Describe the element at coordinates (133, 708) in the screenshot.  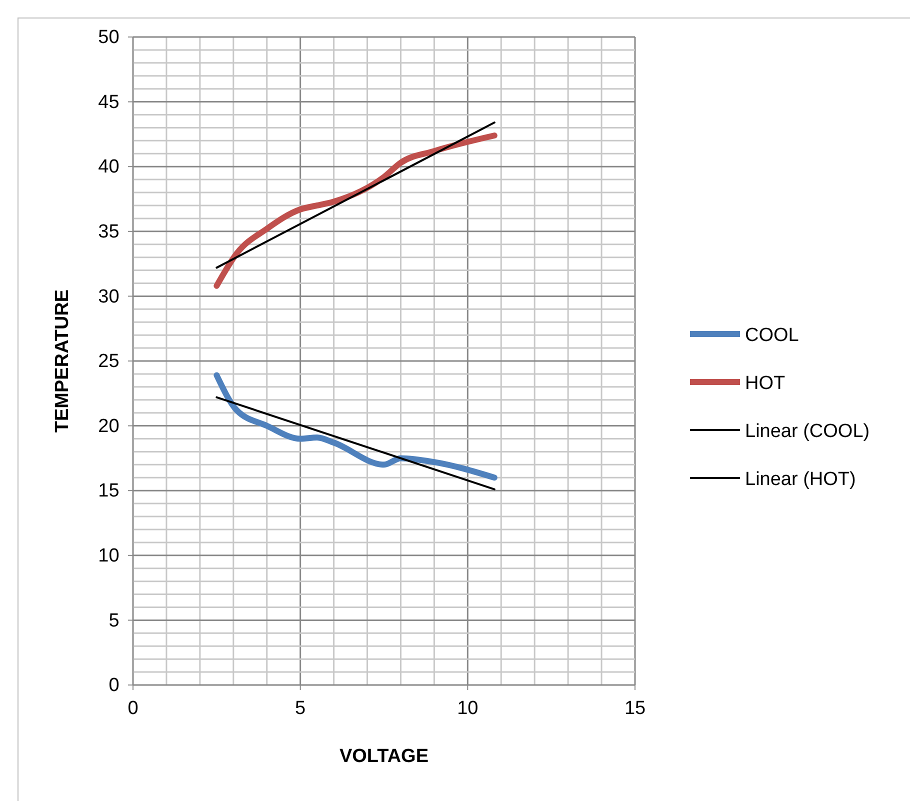
I see `x-tick-label: 0` at that location.